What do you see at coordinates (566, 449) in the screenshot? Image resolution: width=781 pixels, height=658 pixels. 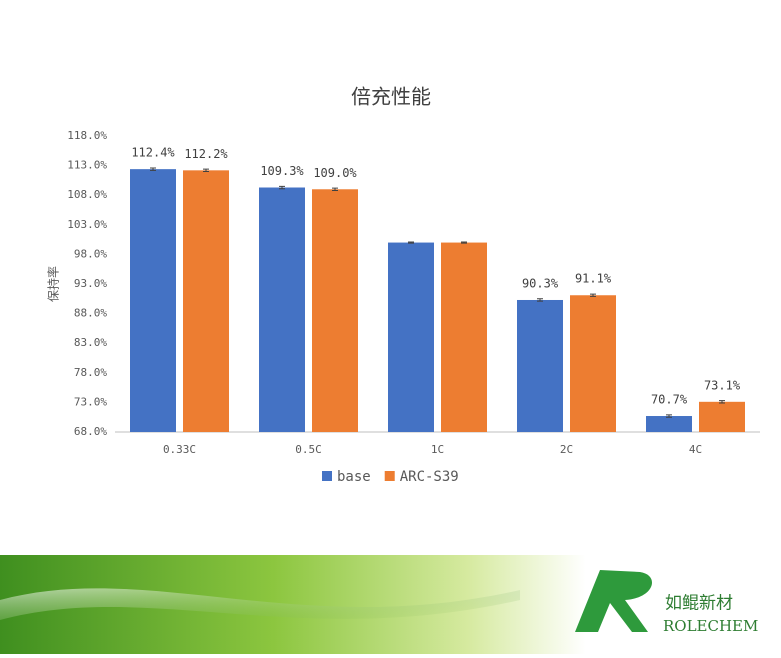 I see `x-tick-label: 2C` at bounding box center [566, 449].